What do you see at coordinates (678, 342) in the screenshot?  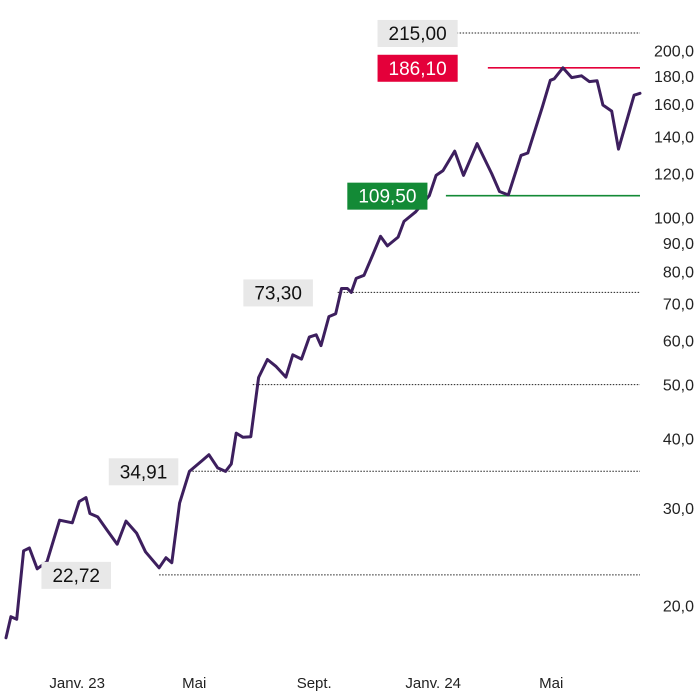 I see `y-tick-label: 60,0` at bounding box center [678, 342].